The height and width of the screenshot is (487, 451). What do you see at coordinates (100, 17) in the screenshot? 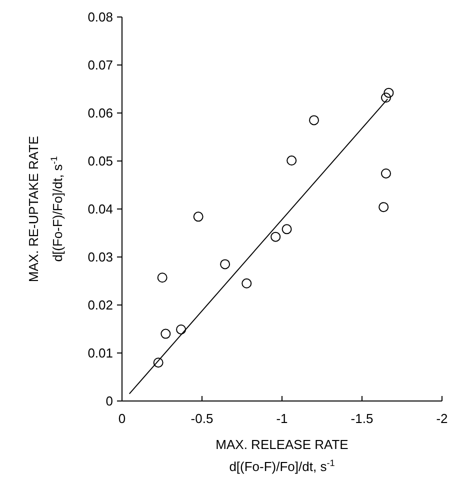
I see `y-tick-label: 0.08` at bounding box center [100, 17].